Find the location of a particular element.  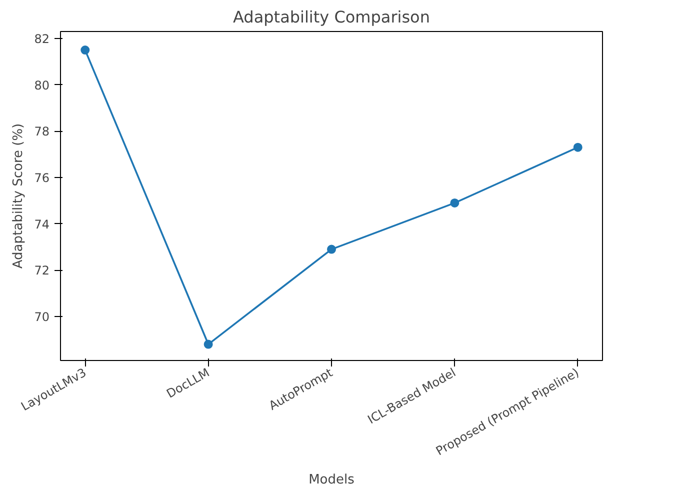

y-tick-label: 78 is located at coordinates (42, 131).